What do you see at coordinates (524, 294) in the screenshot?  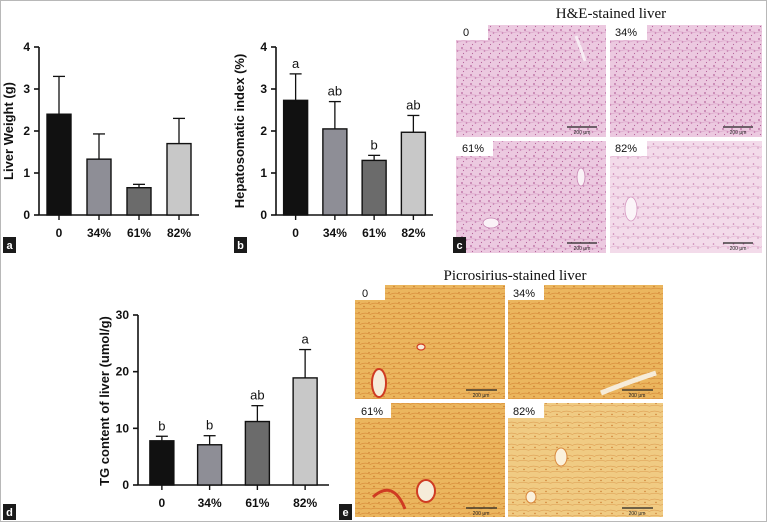 I see `picro-tile-34-label: 34%` at bounding box center [524, 294].